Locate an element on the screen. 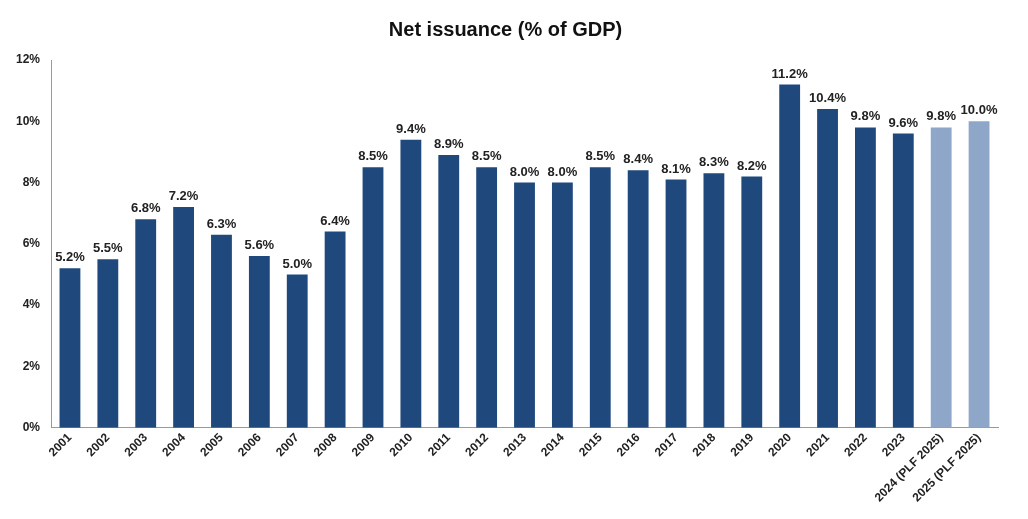 Image resolution: width=1028 pixels, height=519 pixels. data-label: 9.6% is located at coordinates (903, 122).